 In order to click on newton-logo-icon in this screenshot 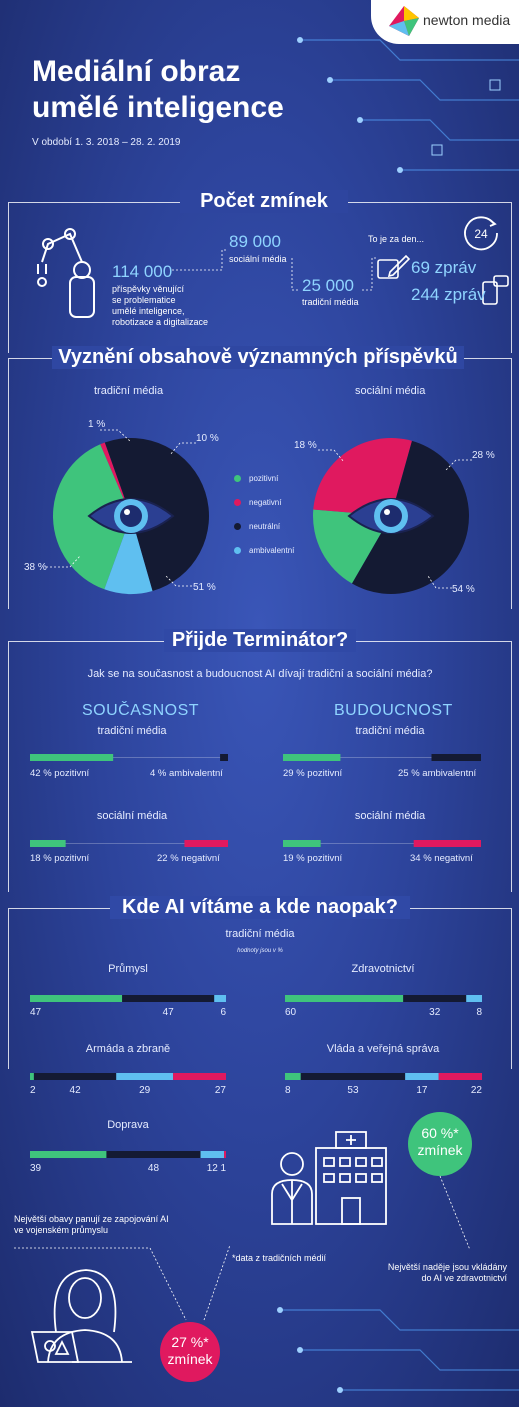, I will do `click(404, 21)`.